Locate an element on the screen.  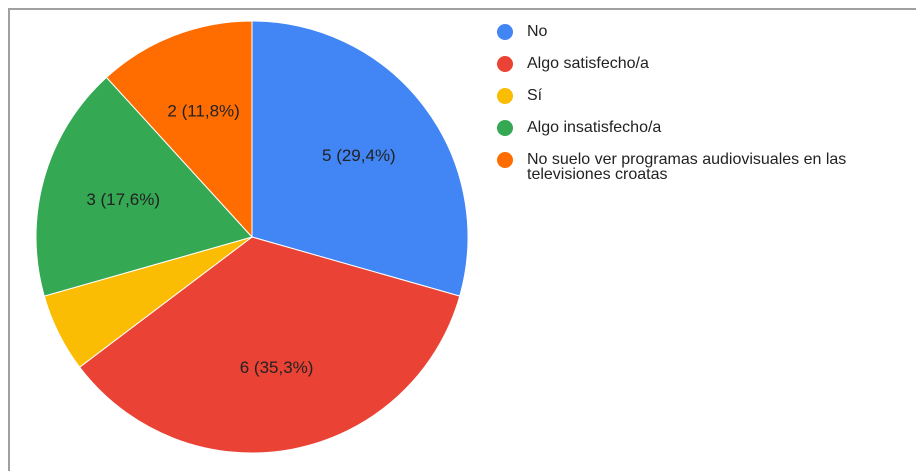
legend-item: No is located at coordinates (697, 31).